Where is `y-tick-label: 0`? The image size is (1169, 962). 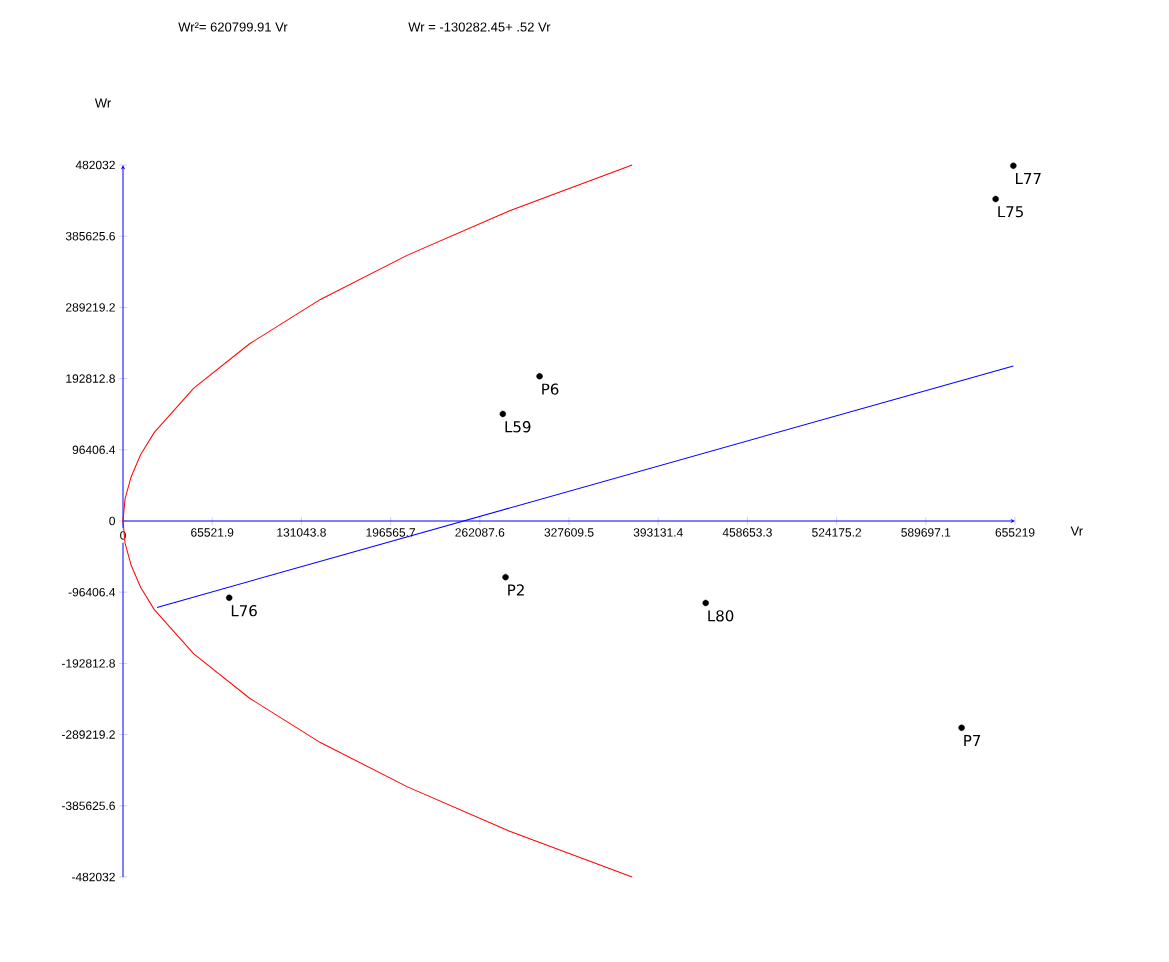
y-tick-label: 0 is located at coordinates (112, 521).